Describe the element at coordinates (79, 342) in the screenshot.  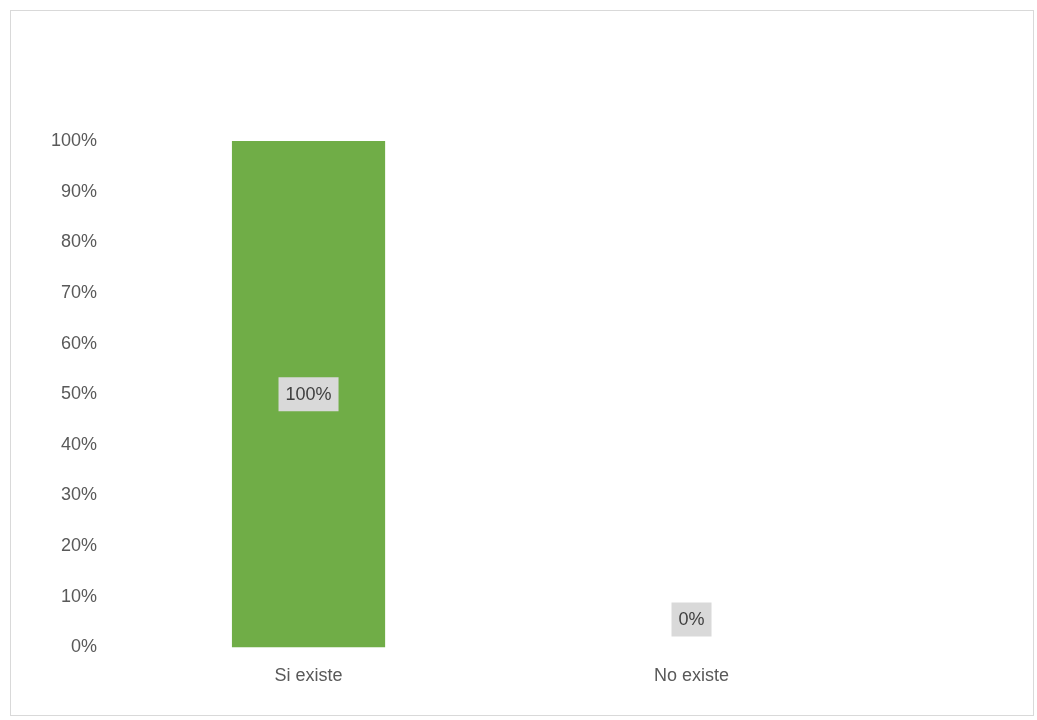
I see `y-tick-label: 60%` at that location.